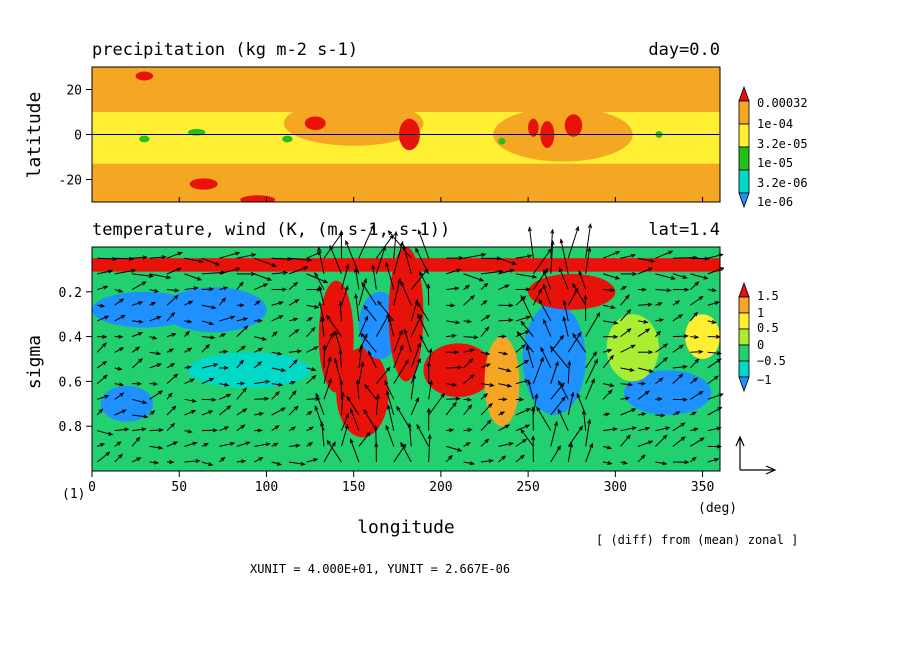 The image size is (904, 654). Describe the element at coordinates (684, 50) in the screenshot. I see `precip-day-label: day=0.0` at that location.